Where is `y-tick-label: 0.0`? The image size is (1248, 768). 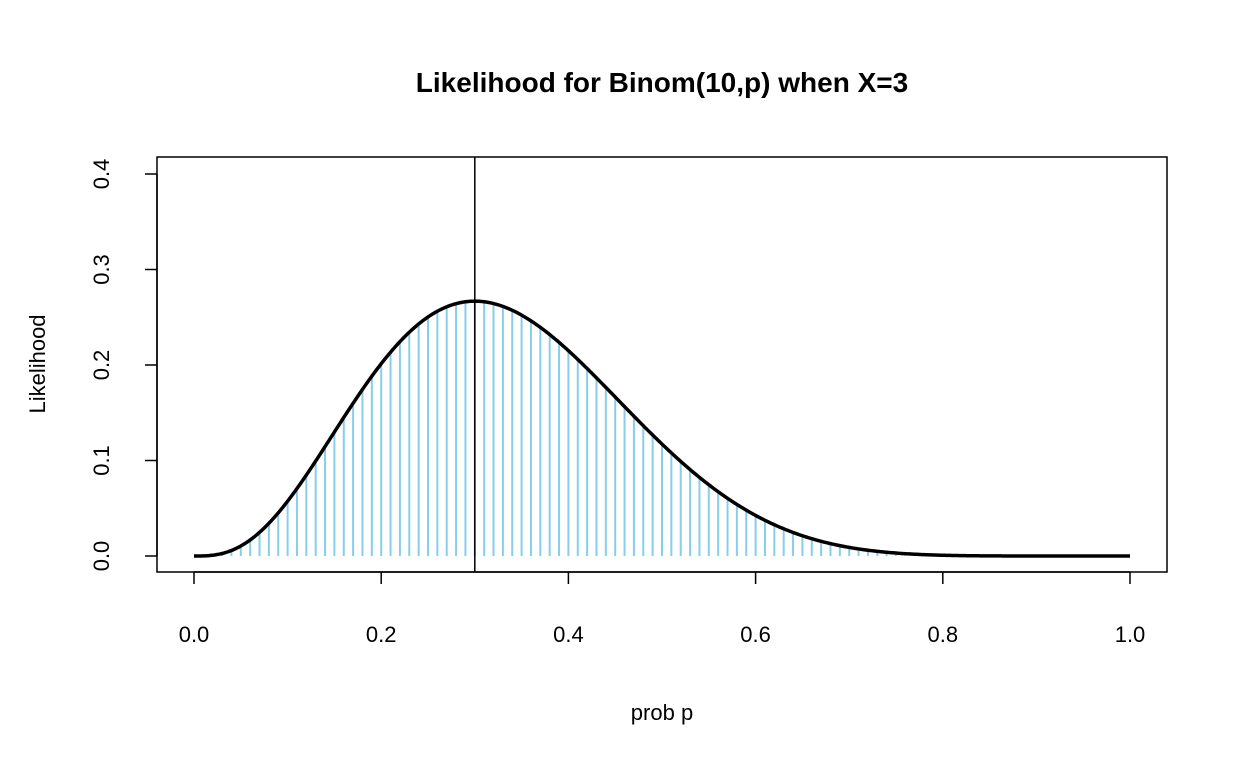 y-tick-label: 0.0 is located at coordinates (101, 556).